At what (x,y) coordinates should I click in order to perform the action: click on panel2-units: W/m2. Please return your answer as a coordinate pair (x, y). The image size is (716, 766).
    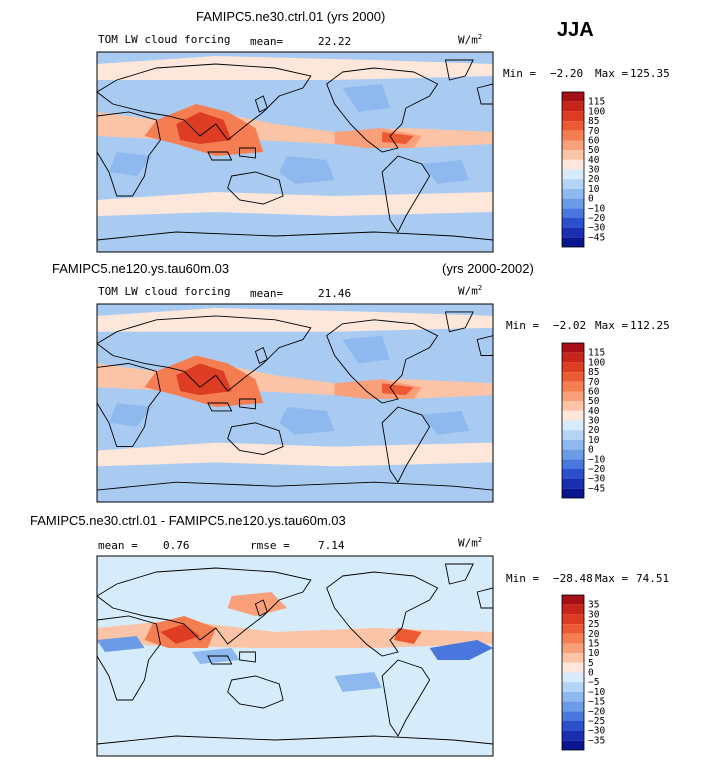
    Looking at the image, I should click on (470, 291).